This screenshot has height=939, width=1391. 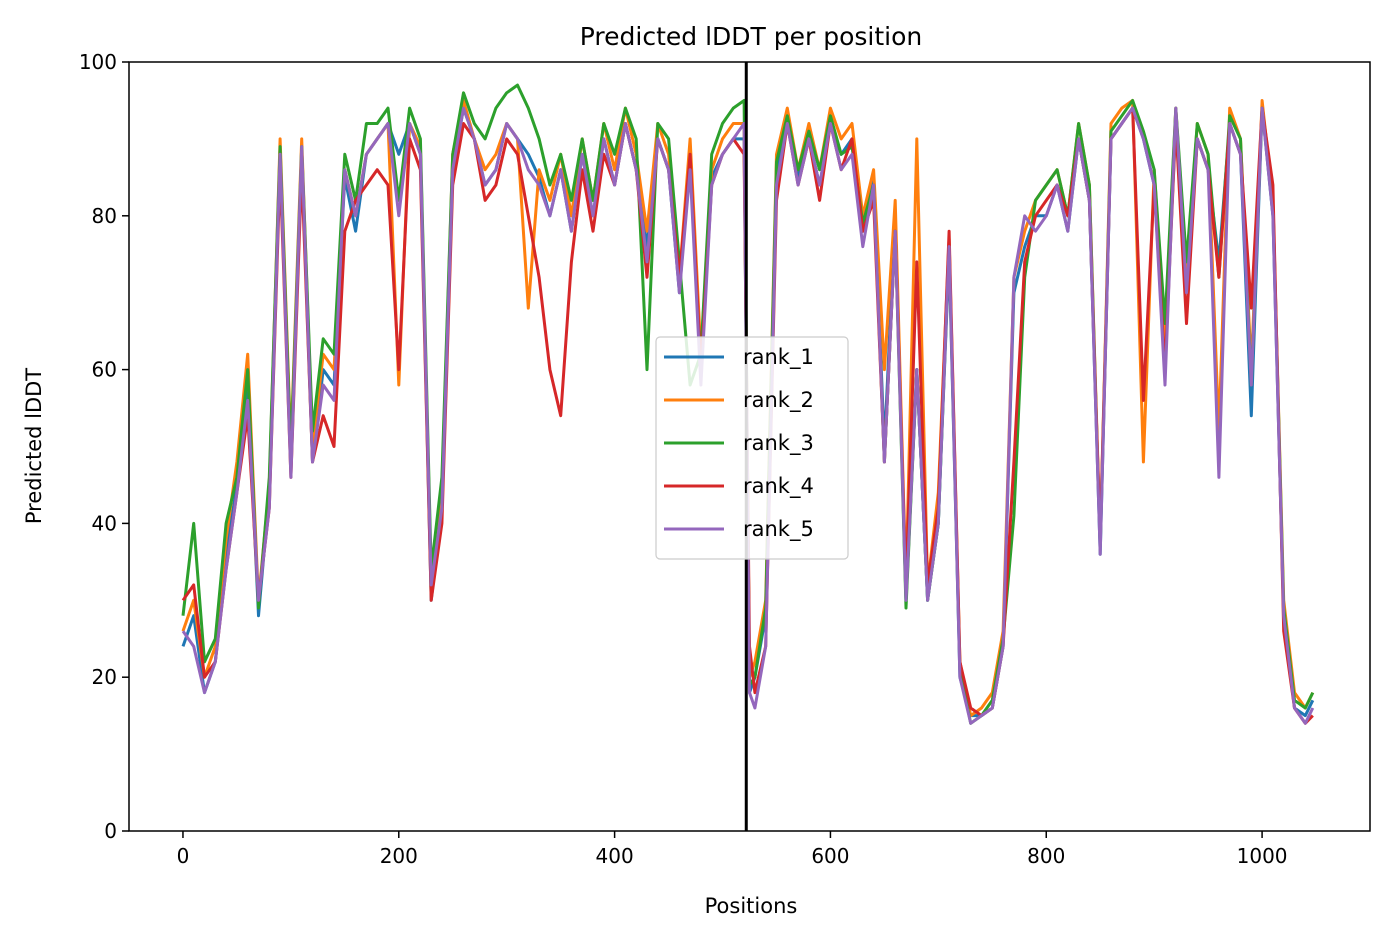 I want to click on legend-label-rank_1: rank_1, so click(x=778, y=357).